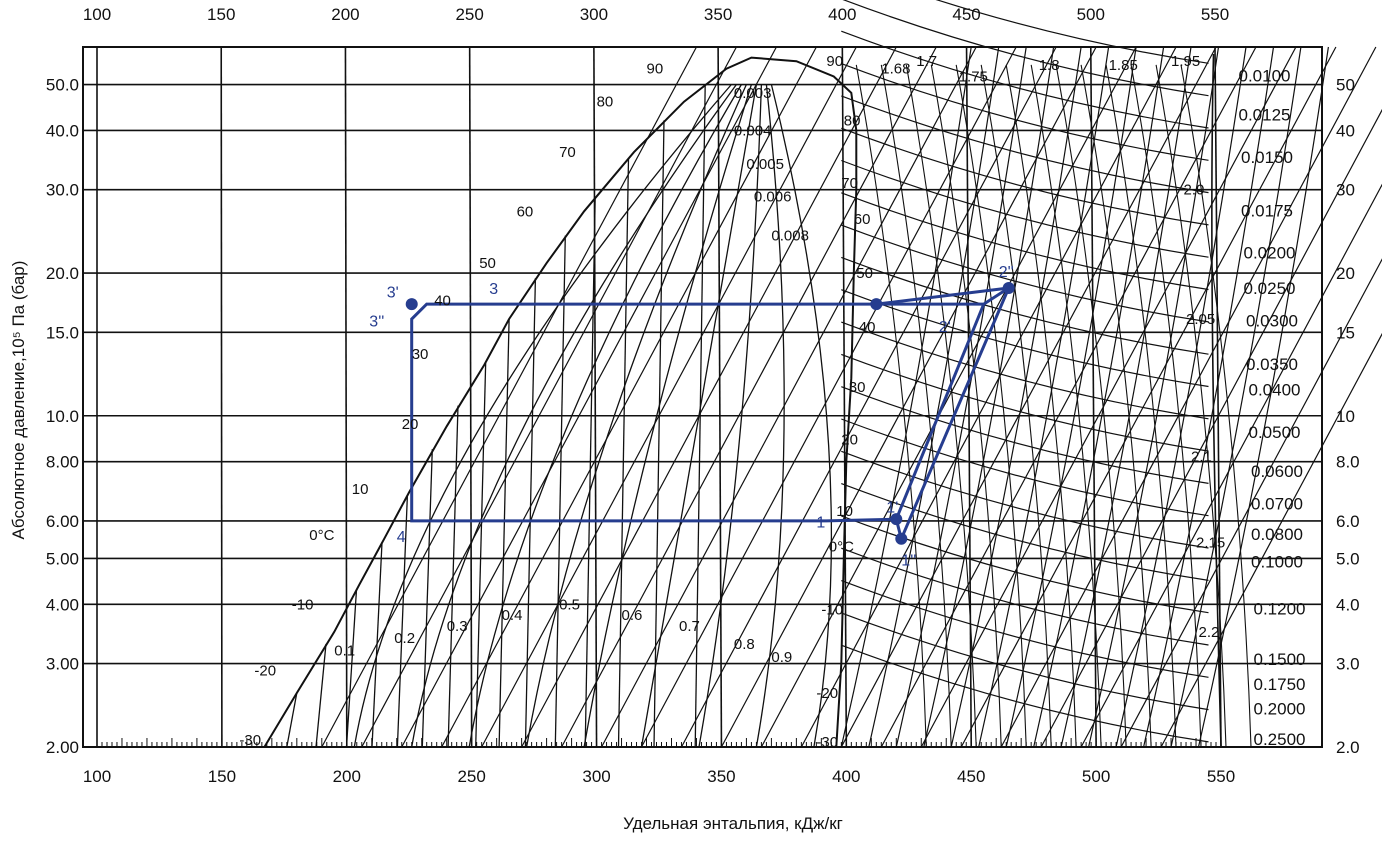 This screenshot has width=1382, height=843. Describe the element at coordinates (908, 561) in the screenshot. I see `cycle-point-label: 1''` at that location.